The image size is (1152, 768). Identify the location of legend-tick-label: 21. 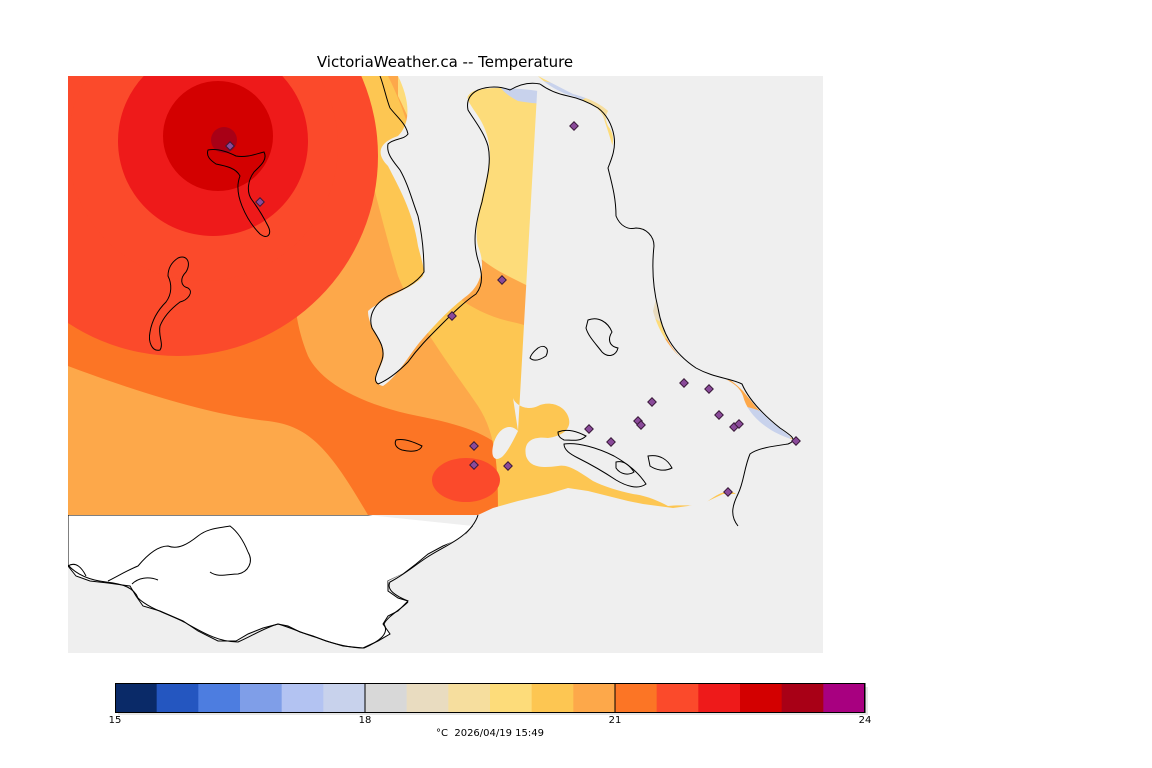
(615, 720).